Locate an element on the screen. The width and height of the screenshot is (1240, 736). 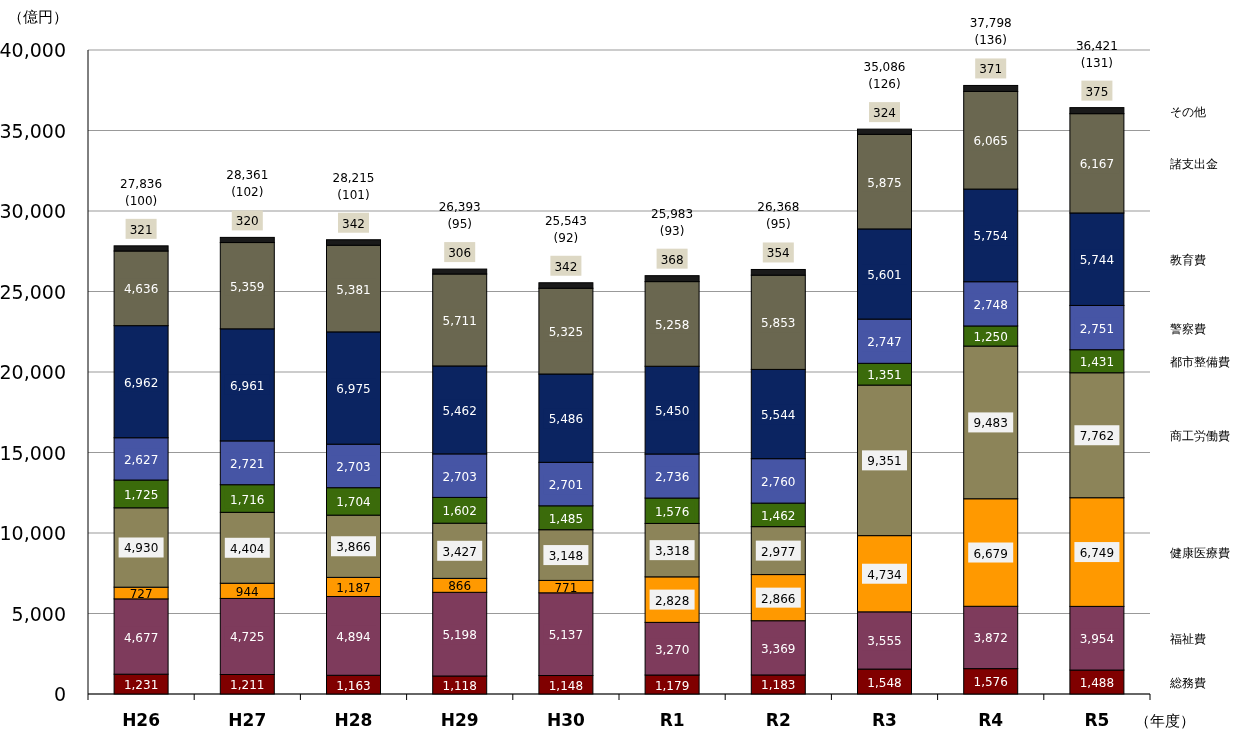
data-label: 3,555 is located at coordinates (884, 641).